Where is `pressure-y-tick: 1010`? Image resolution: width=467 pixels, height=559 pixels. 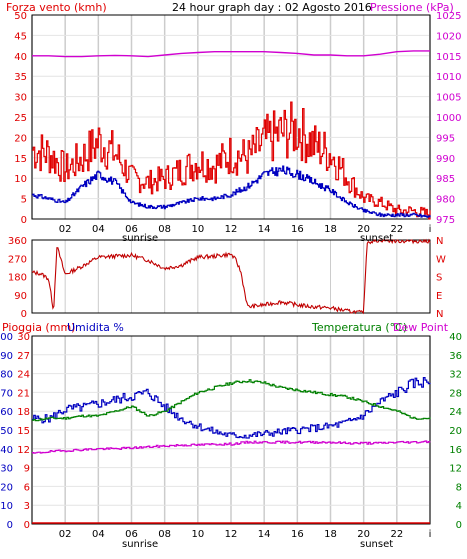
pressure-y-tick: 1010 is located at coordinates (448, 77).